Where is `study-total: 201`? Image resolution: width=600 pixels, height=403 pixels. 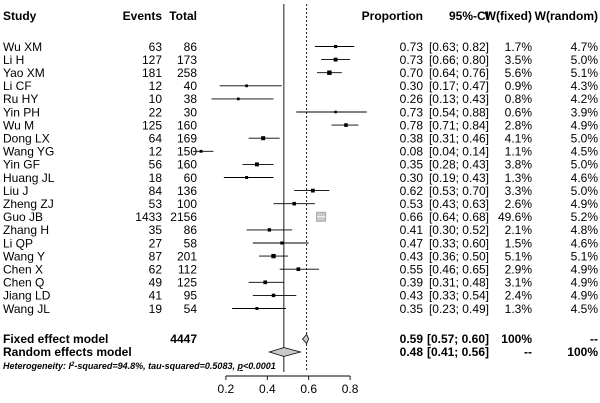 study-total: 201 is located at coordinates (187, 256).